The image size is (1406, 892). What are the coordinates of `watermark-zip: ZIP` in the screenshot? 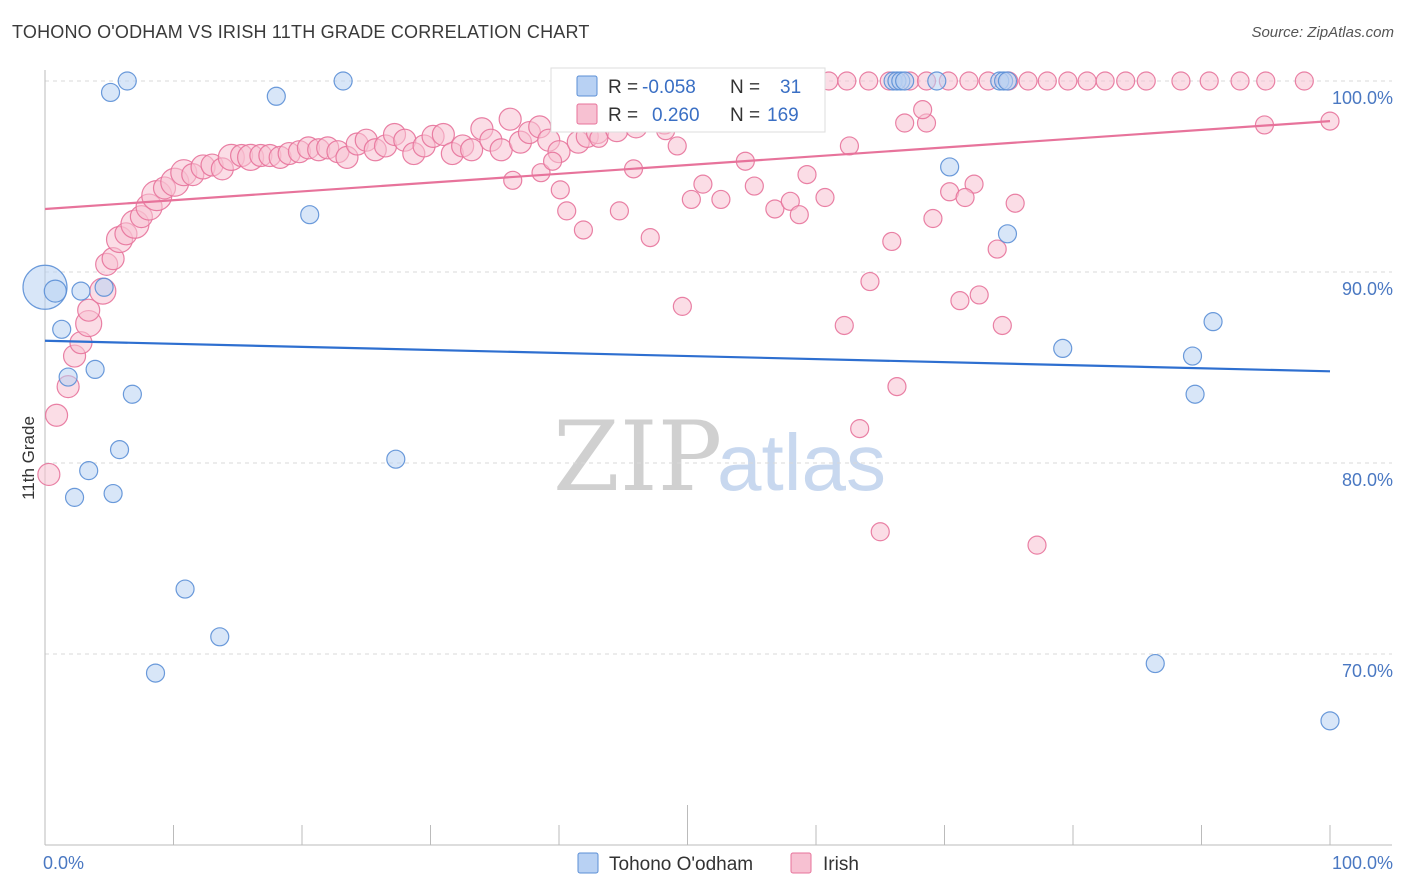 It's located at (637, 457).